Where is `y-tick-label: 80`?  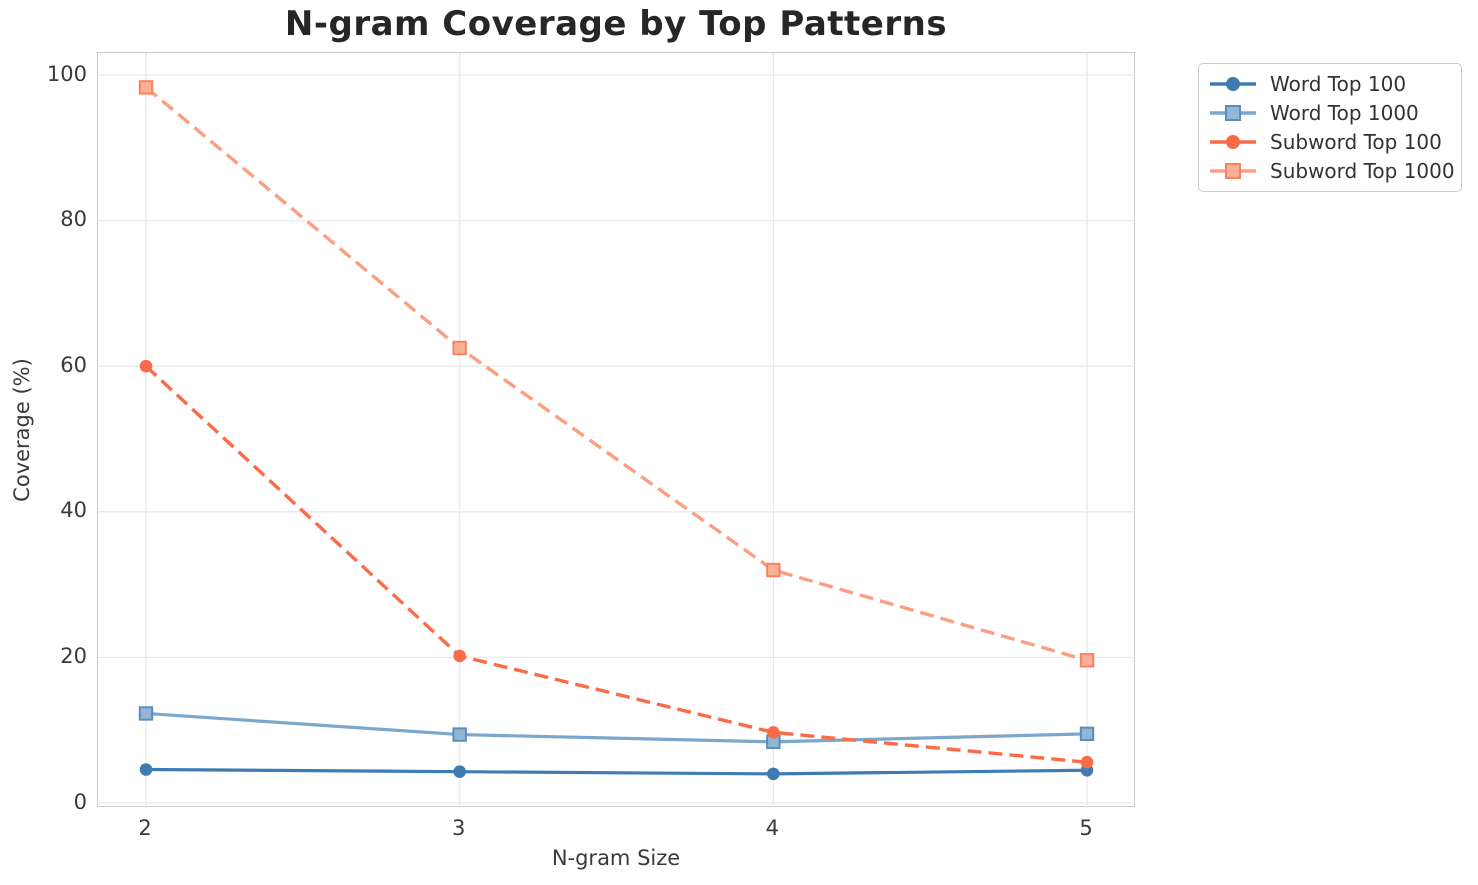
y-tick-label: 80 is located at coordinates (73, 219).